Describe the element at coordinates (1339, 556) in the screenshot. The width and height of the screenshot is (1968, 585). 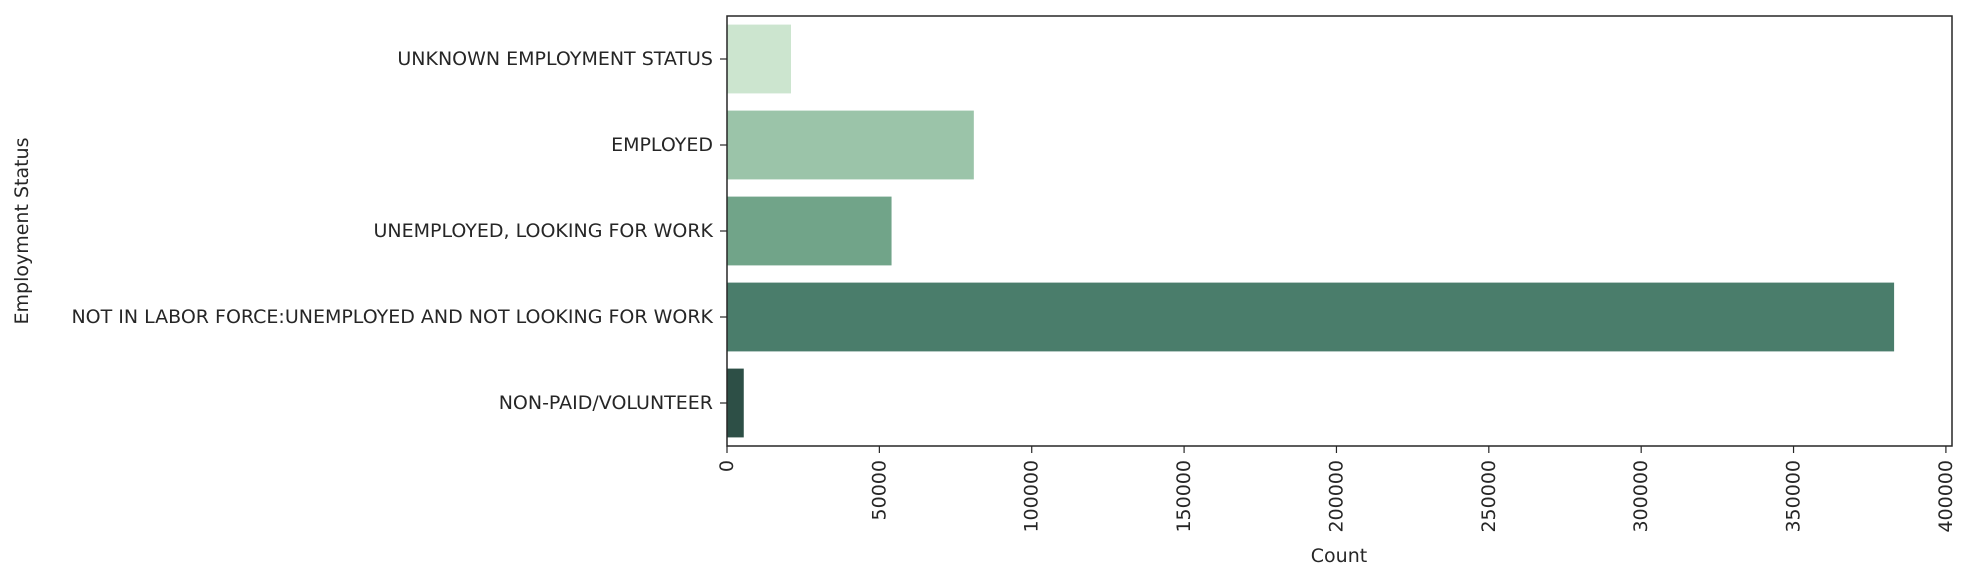
I see `x-axis-label: Count` at that location.